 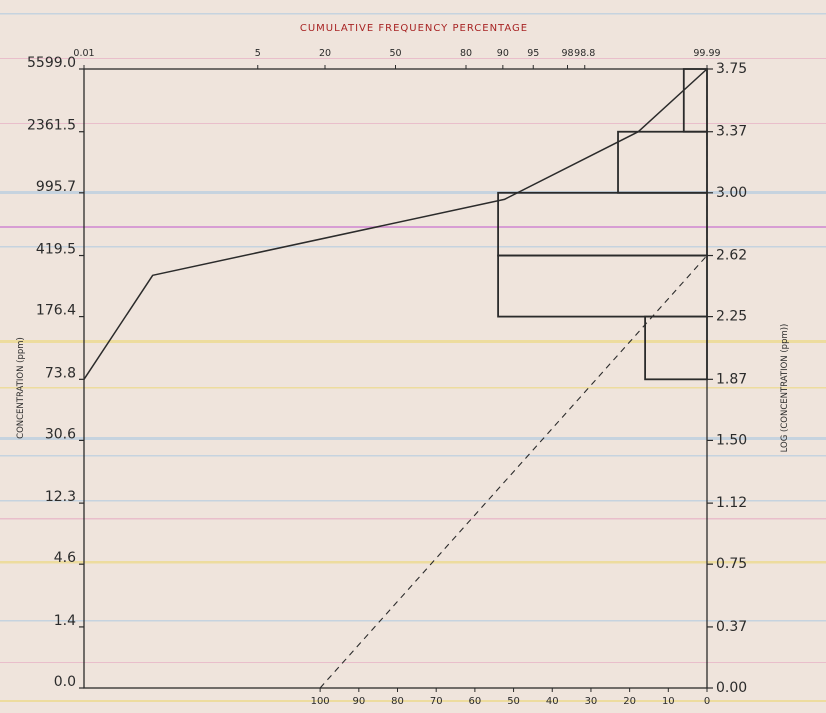 I want to click on bottom-tick-label: 10, so click(x=668, y=701).